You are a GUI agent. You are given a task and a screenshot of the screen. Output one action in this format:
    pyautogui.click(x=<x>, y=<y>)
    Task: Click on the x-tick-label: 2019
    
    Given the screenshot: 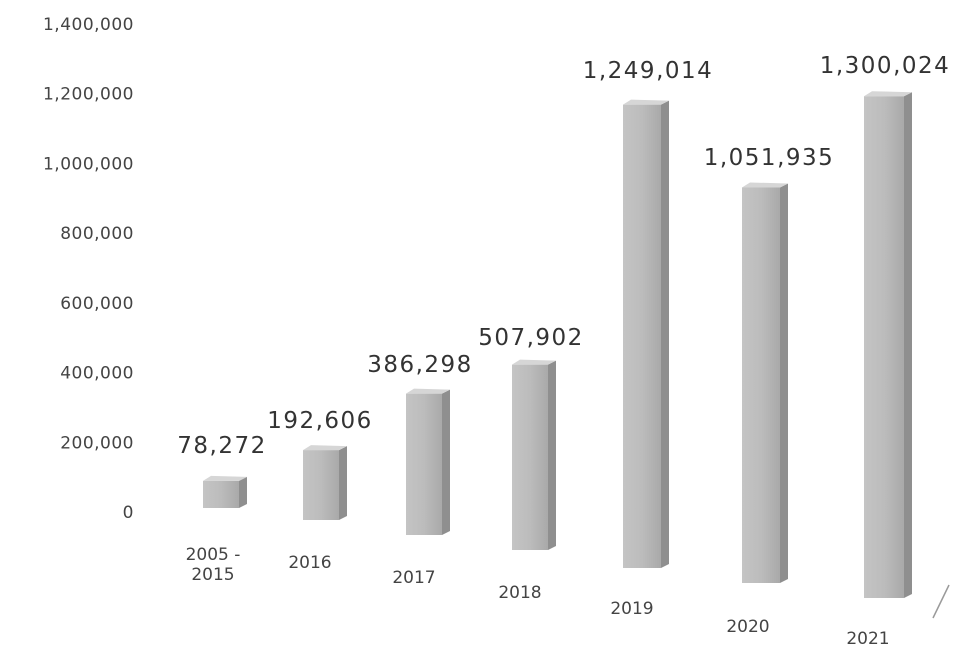 What is the action you would take?
    pyautogui.click(x=631, y=609)
    